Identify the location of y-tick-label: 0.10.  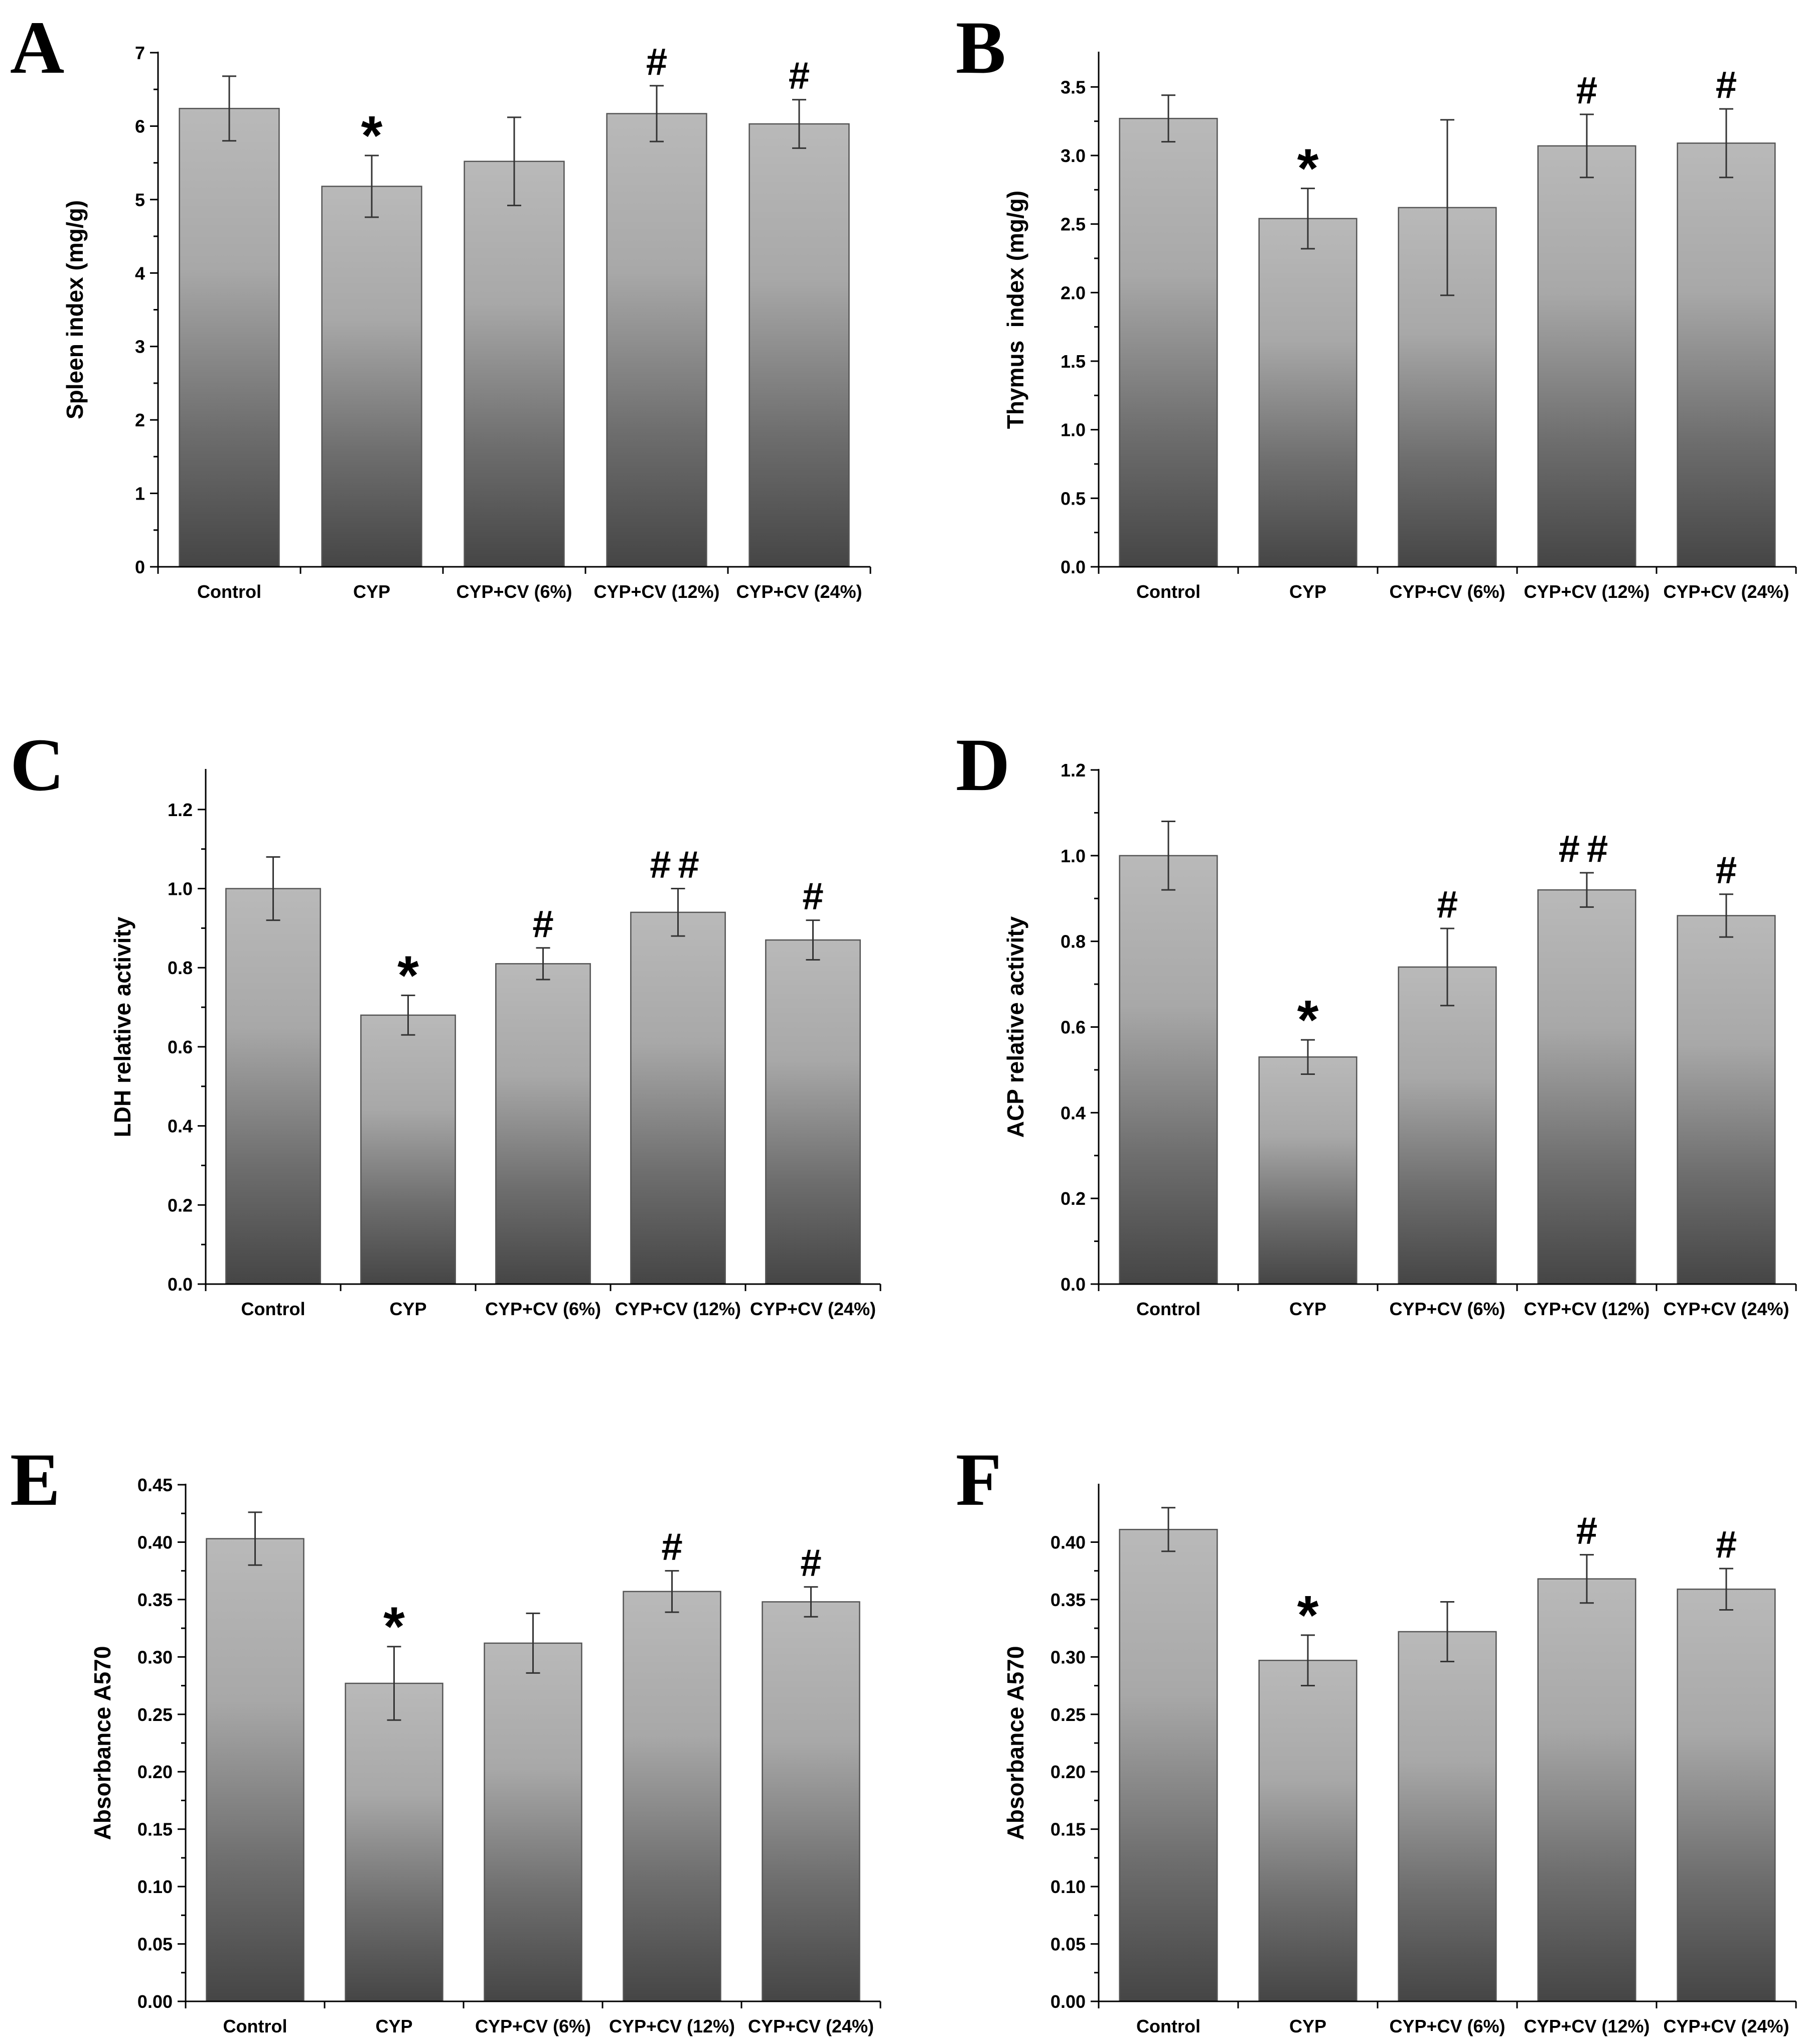
(155, 1886).